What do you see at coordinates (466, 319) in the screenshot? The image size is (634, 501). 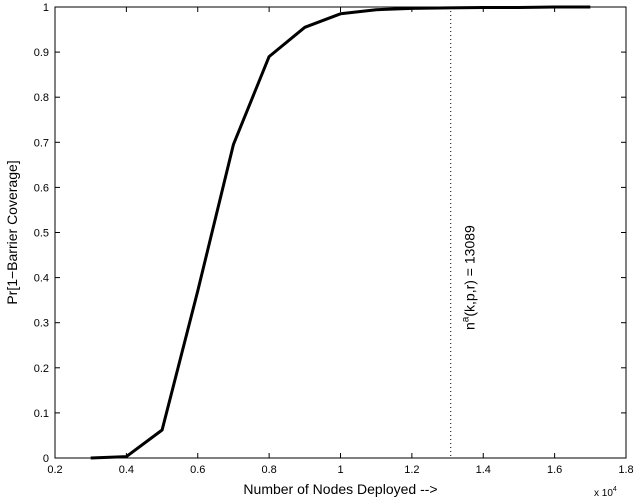 I see `annotation-sup: a` at bounding box center [466, 319].